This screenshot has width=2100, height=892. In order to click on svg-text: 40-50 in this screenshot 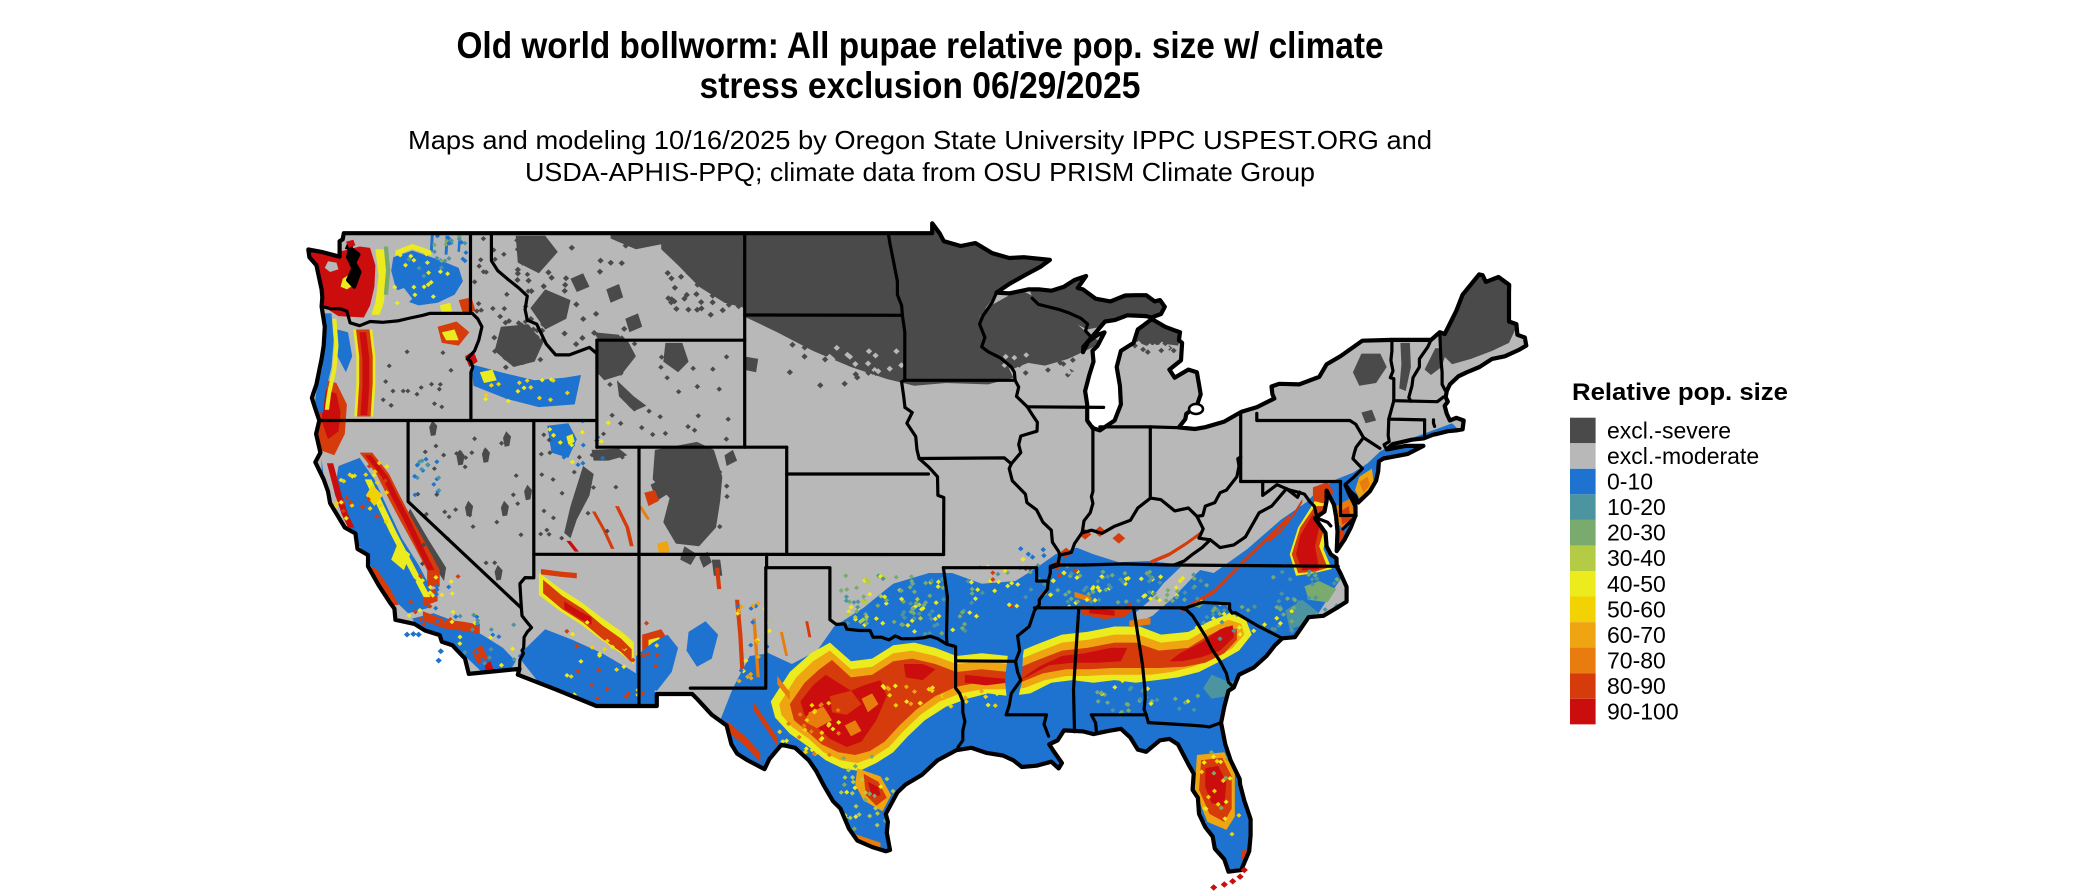, I will do `click(1636, 584)`.